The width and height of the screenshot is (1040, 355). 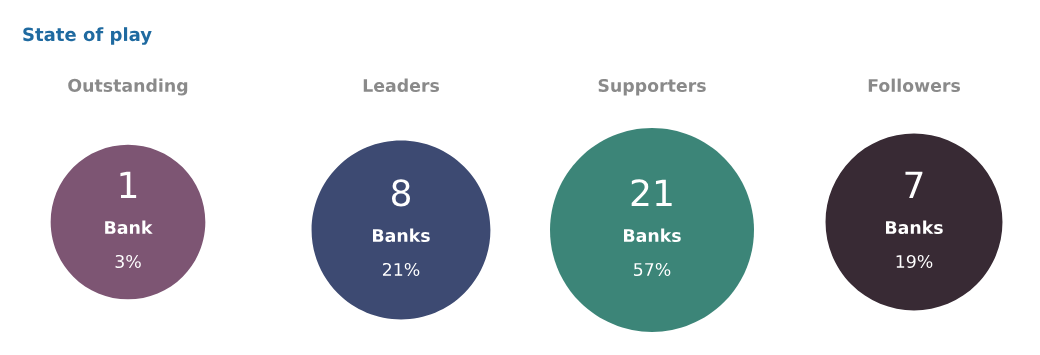 I want to click on text: Bank, so click(x=129, y=227).